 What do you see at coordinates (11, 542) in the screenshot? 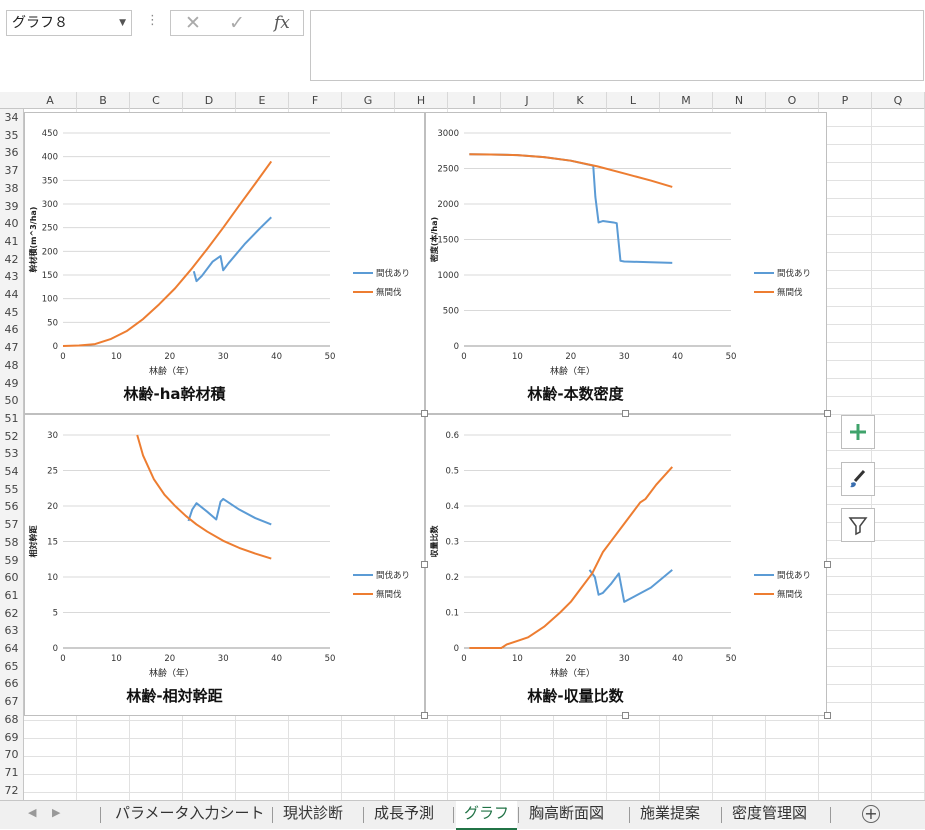
I see `row-header-58: 58` at bounding box center [11, 542].